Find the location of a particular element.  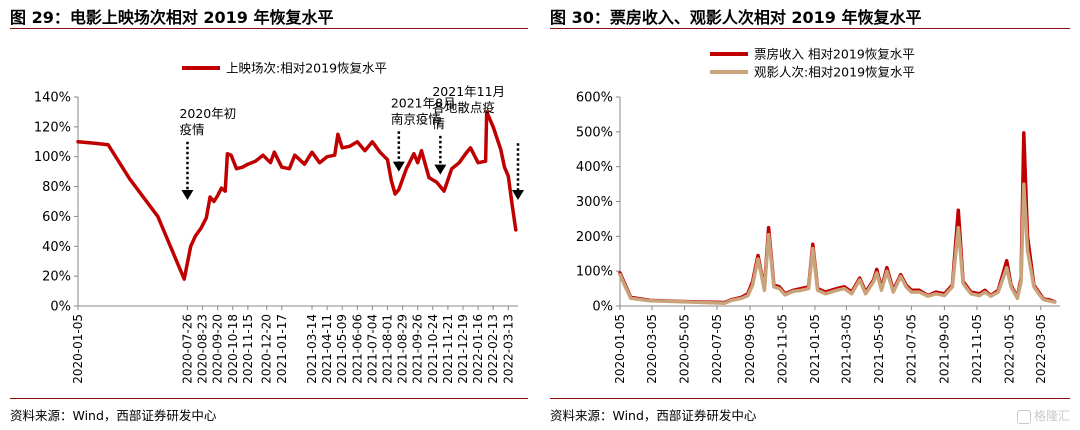

right-source-note: 资料来源：Wind，西部证券研发中心 is located at coordinates (653, 415).